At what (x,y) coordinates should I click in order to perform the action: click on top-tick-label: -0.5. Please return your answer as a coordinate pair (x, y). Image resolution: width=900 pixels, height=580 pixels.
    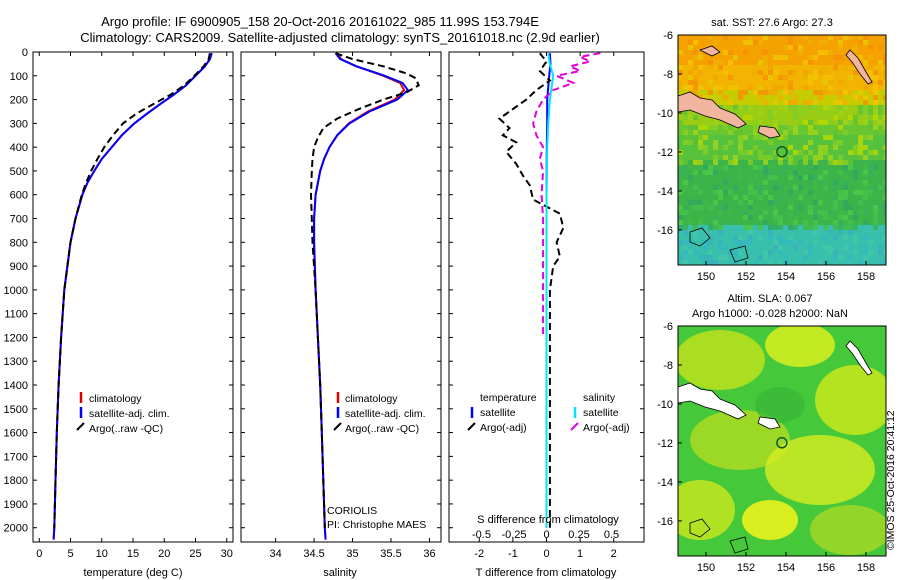
    Looking at the image, I should click on (481, 535).